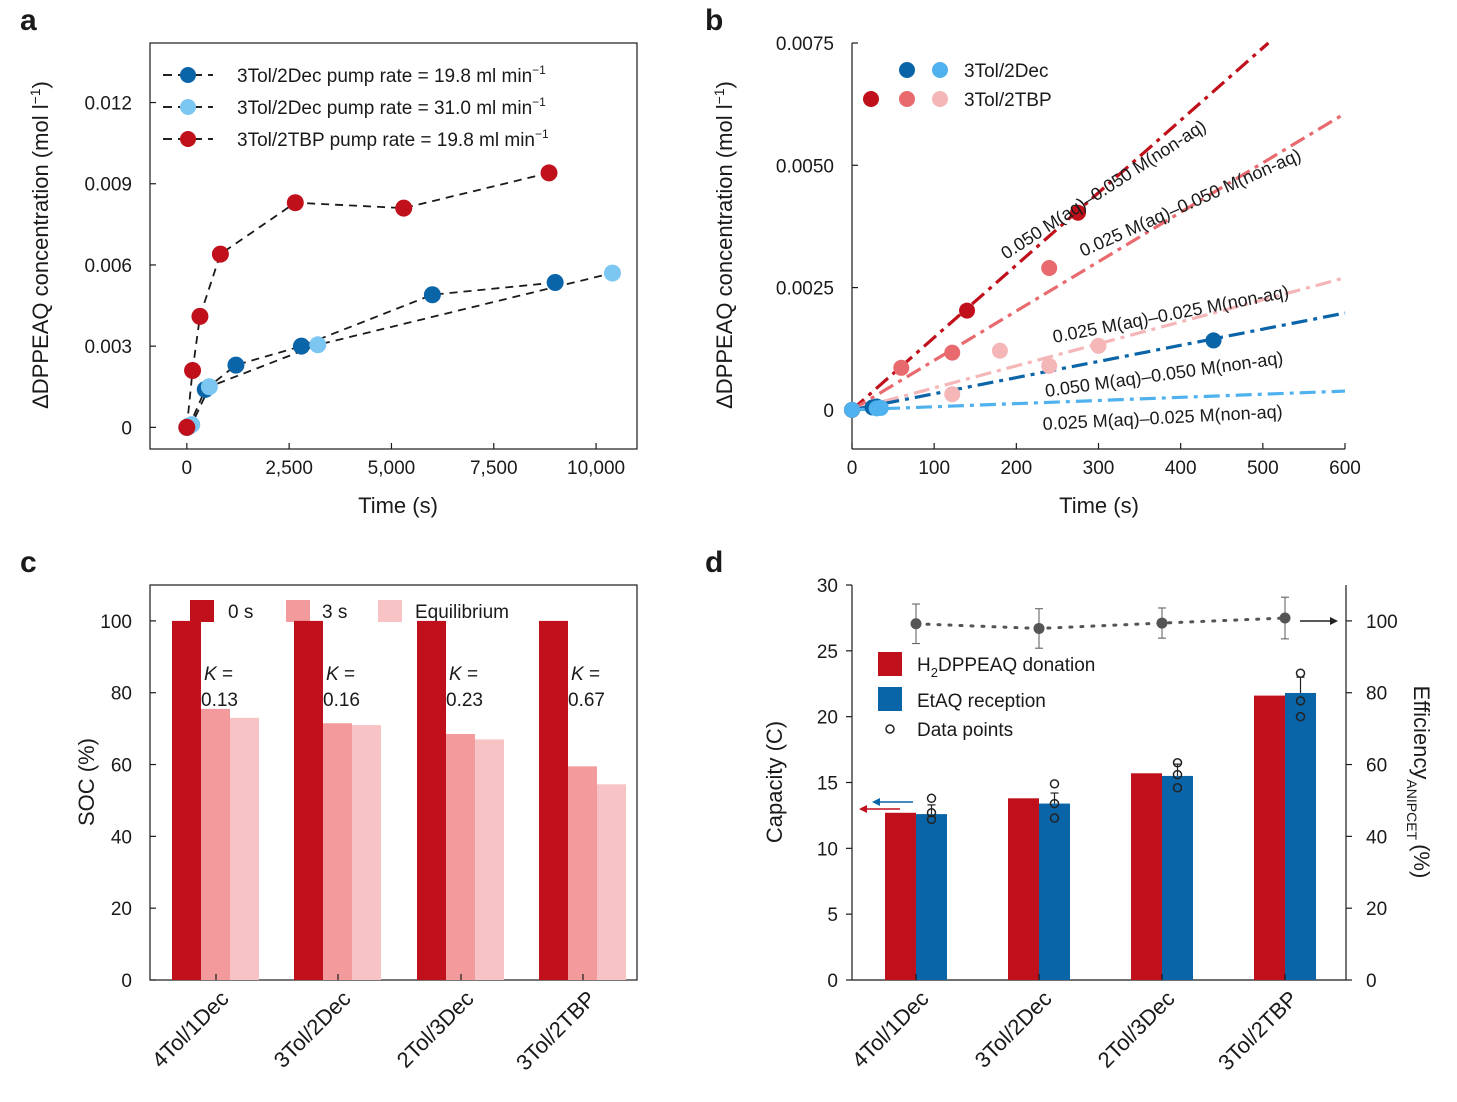 The image size is (1457, 1102). I want to click on a-ytick-label: 0.009, so click(108, 185).